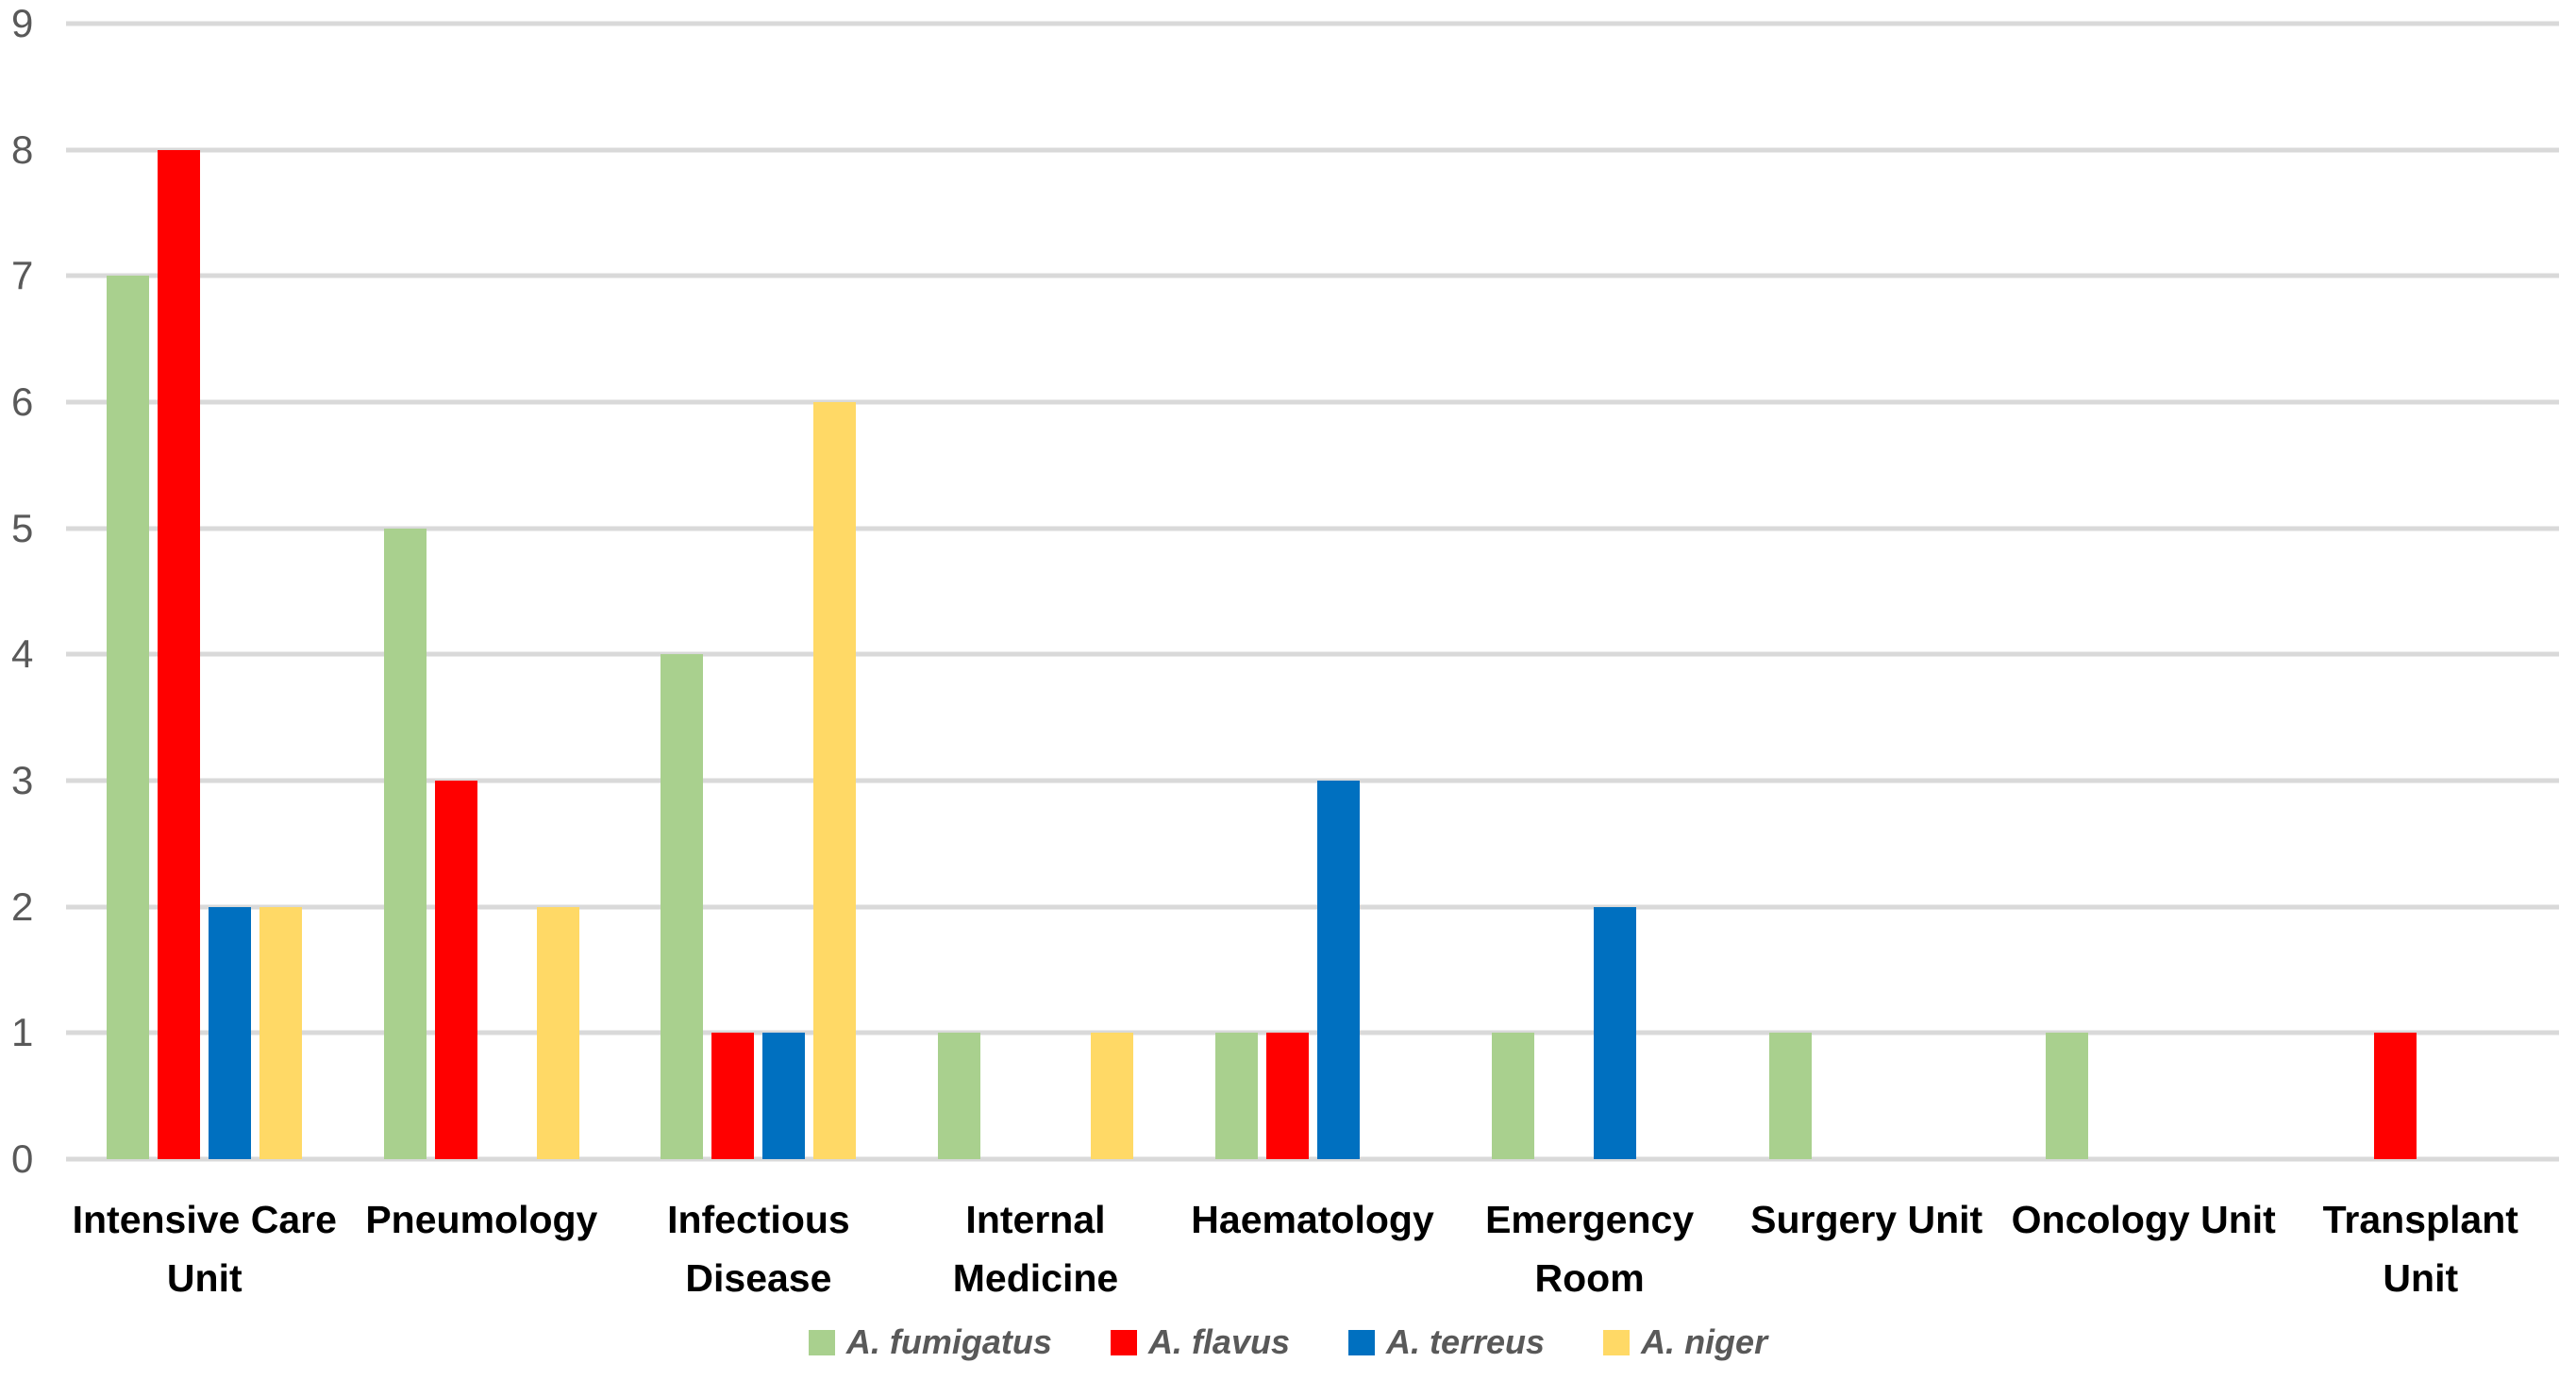  I want to click on x-label-3: Infectious Disease, so click(758, 1249).